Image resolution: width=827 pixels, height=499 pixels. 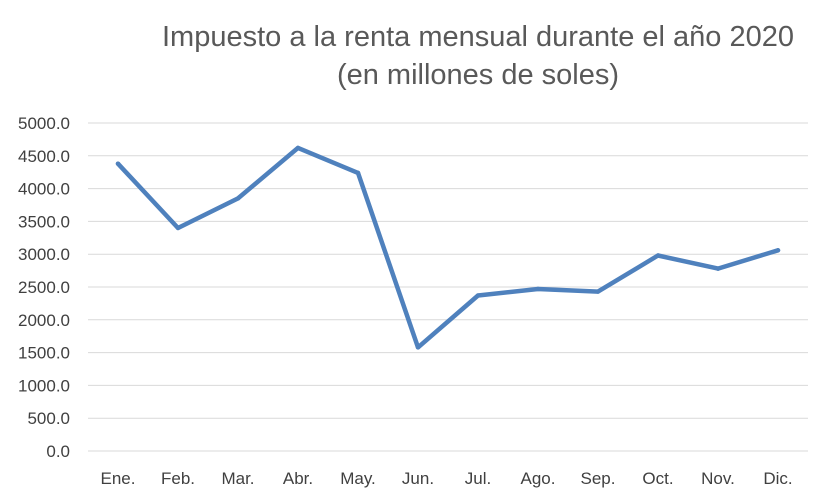 I want to click on x-tick-label: Jul., so click(x=478, y=478).